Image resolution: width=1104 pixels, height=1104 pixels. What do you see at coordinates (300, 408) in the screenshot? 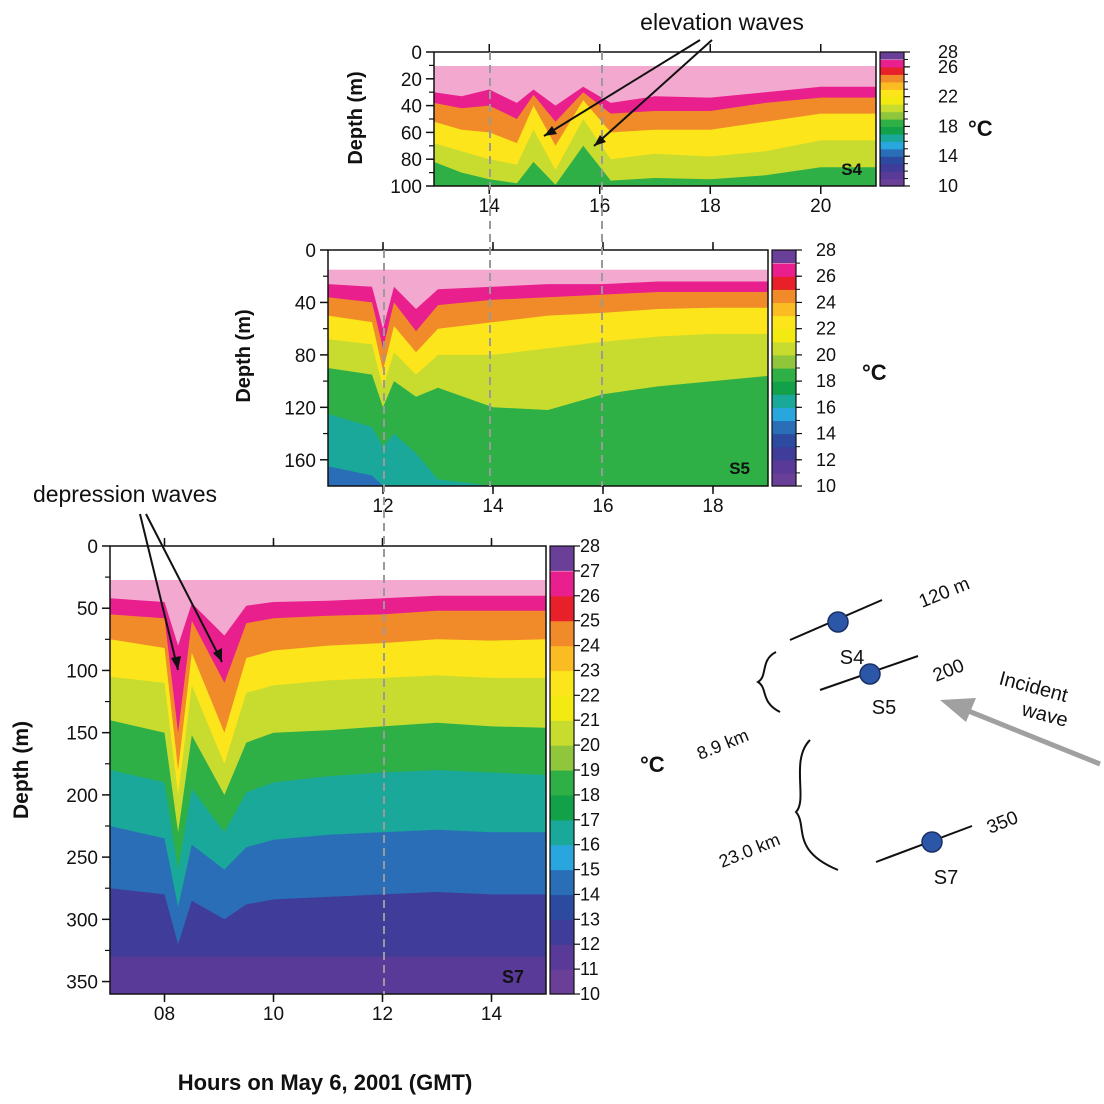
I see `y-tick-label: 120` at bounding box center [300, 408].